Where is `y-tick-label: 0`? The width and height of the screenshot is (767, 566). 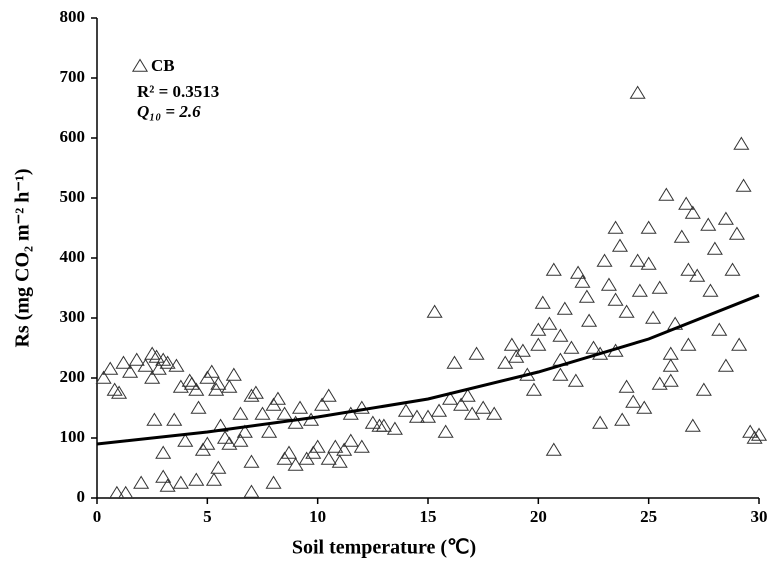 y-tick-label: 0 is located at coordinates (81, 496).